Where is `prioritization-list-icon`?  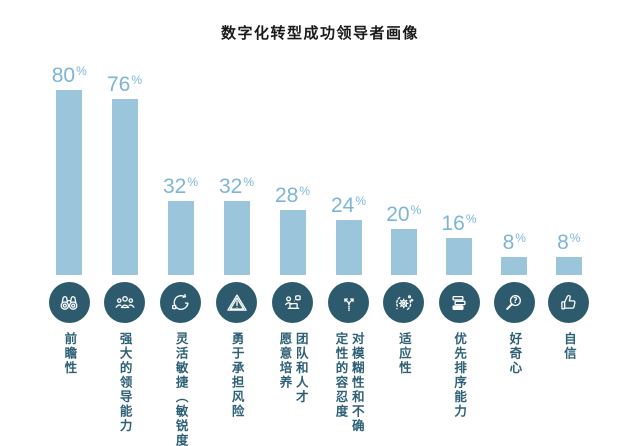
prioritization-list-icon is located at coordinates (459, 302).